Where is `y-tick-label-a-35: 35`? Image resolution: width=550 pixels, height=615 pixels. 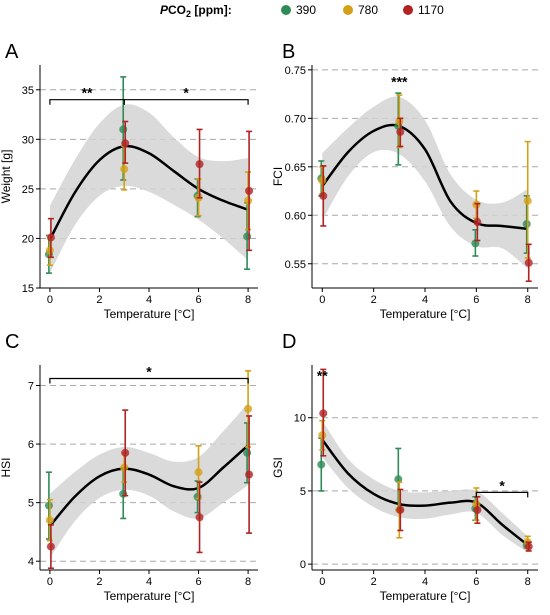
y-tick-label-a-35: 35 is located at coordinates (28, 91).